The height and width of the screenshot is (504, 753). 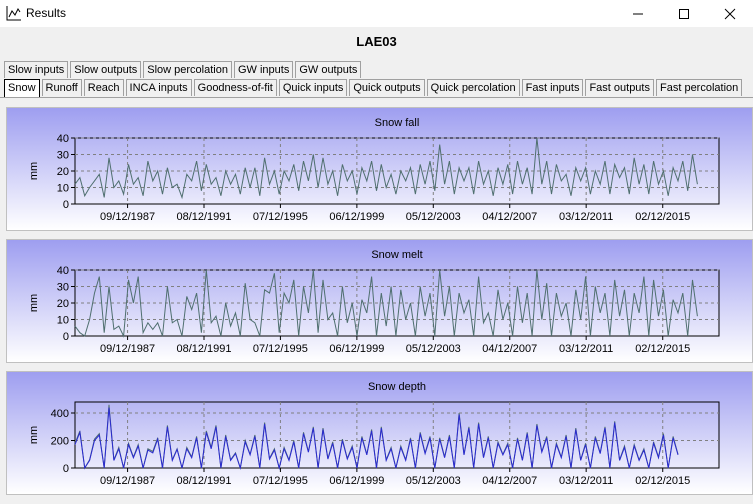 I want to click on y-tick-label: 400, so click(x=60, y=414).